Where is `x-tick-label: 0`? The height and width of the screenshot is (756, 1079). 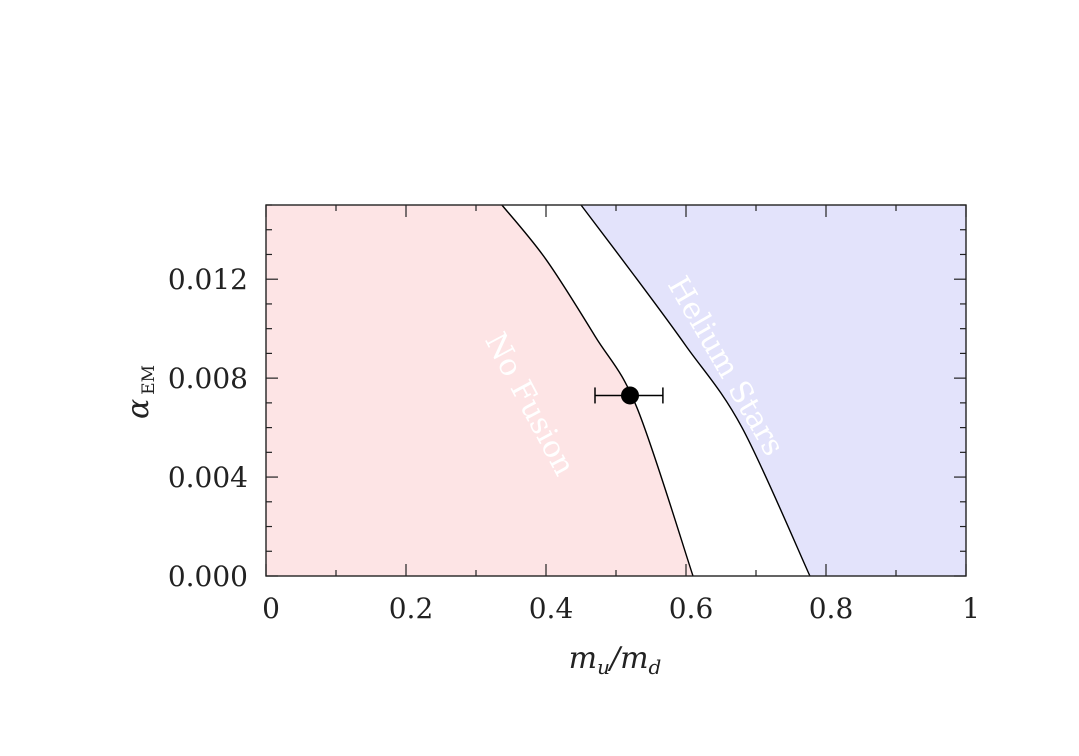
x-tick-label: 0 is located at coordinates (271, 608).